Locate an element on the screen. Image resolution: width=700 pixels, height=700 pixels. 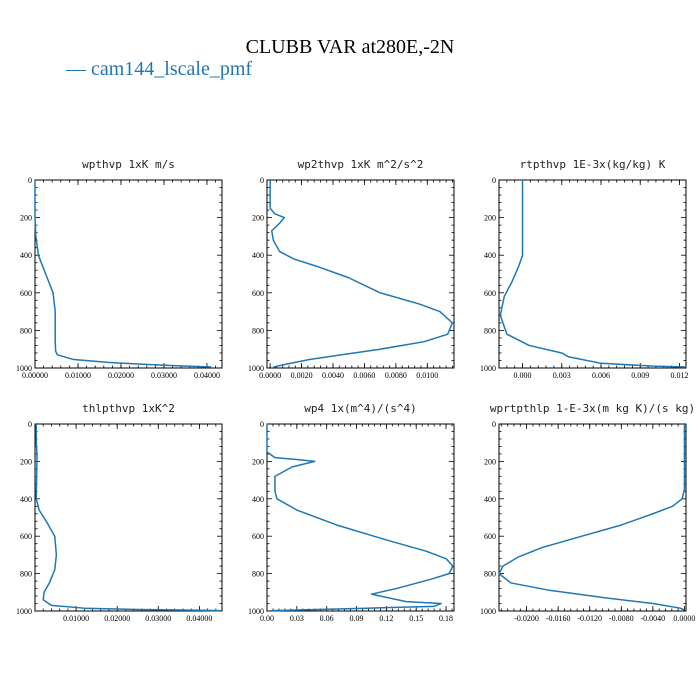
x-tick-label: 0.0040 is located at coordinates (333, 375).